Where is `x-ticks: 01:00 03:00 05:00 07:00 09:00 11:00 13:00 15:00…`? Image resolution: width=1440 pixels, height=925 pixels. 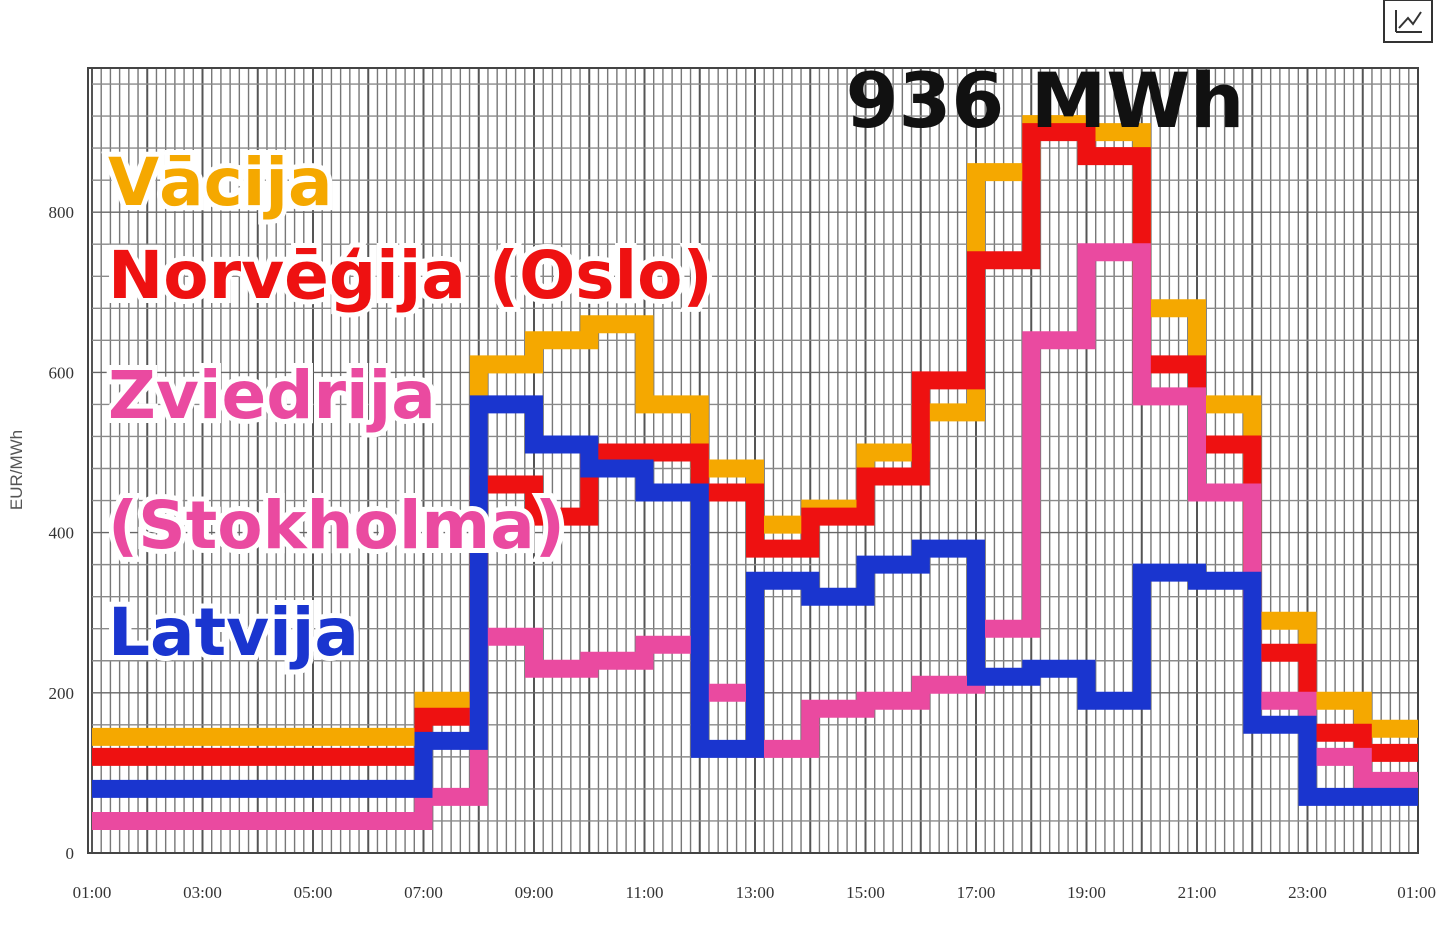 x-ticks: 01:00 03:00 05:00 07:00 09:00 11:00 13:00 15:00… is located at coordinates (754, 892).